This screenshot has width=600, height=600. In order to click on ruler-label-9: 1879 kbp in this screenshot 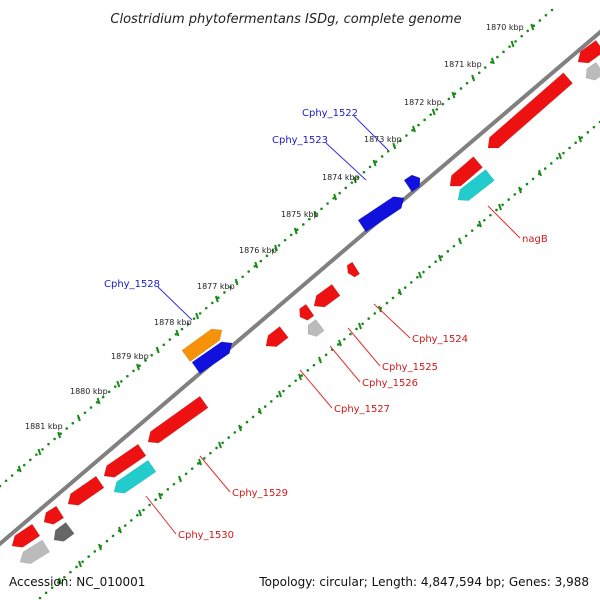, I will do `click(130, 356)`.